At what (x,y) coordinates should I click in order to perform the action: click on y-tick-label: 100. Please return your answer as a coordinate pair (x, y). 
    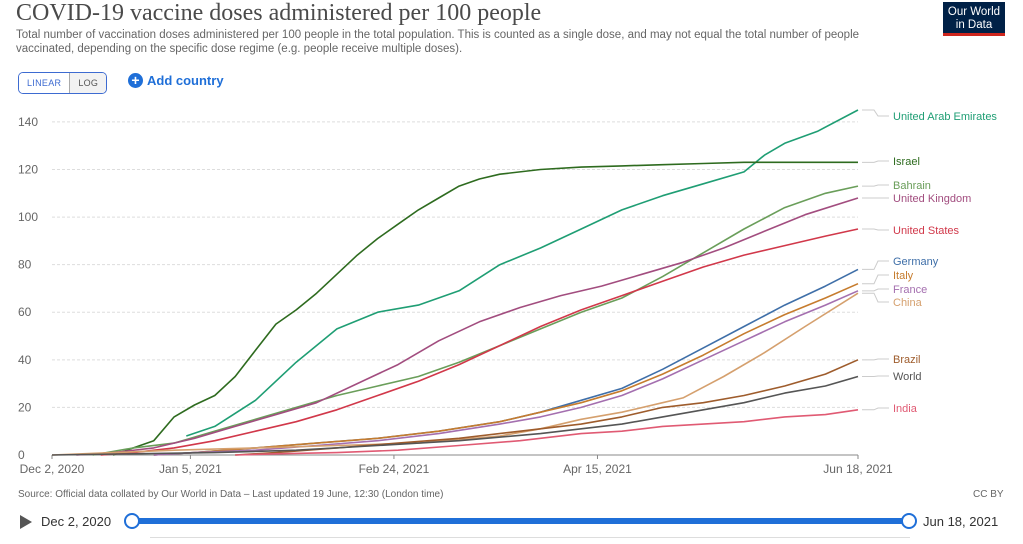
    Looking at the image, I should click on (28, 217).